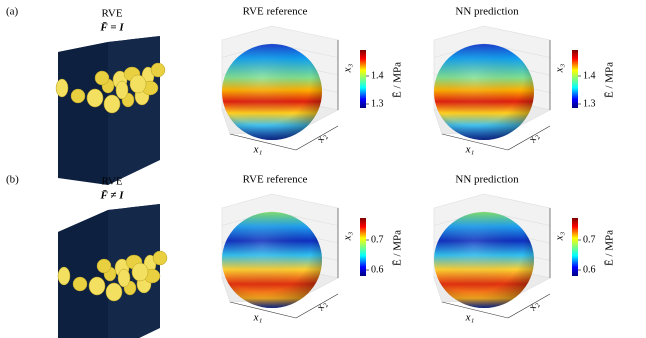  I want to click on panel: RVE reference x₁ x₂ x₃ 1.4 1.3 Ē / MPa, so click(312, 81).